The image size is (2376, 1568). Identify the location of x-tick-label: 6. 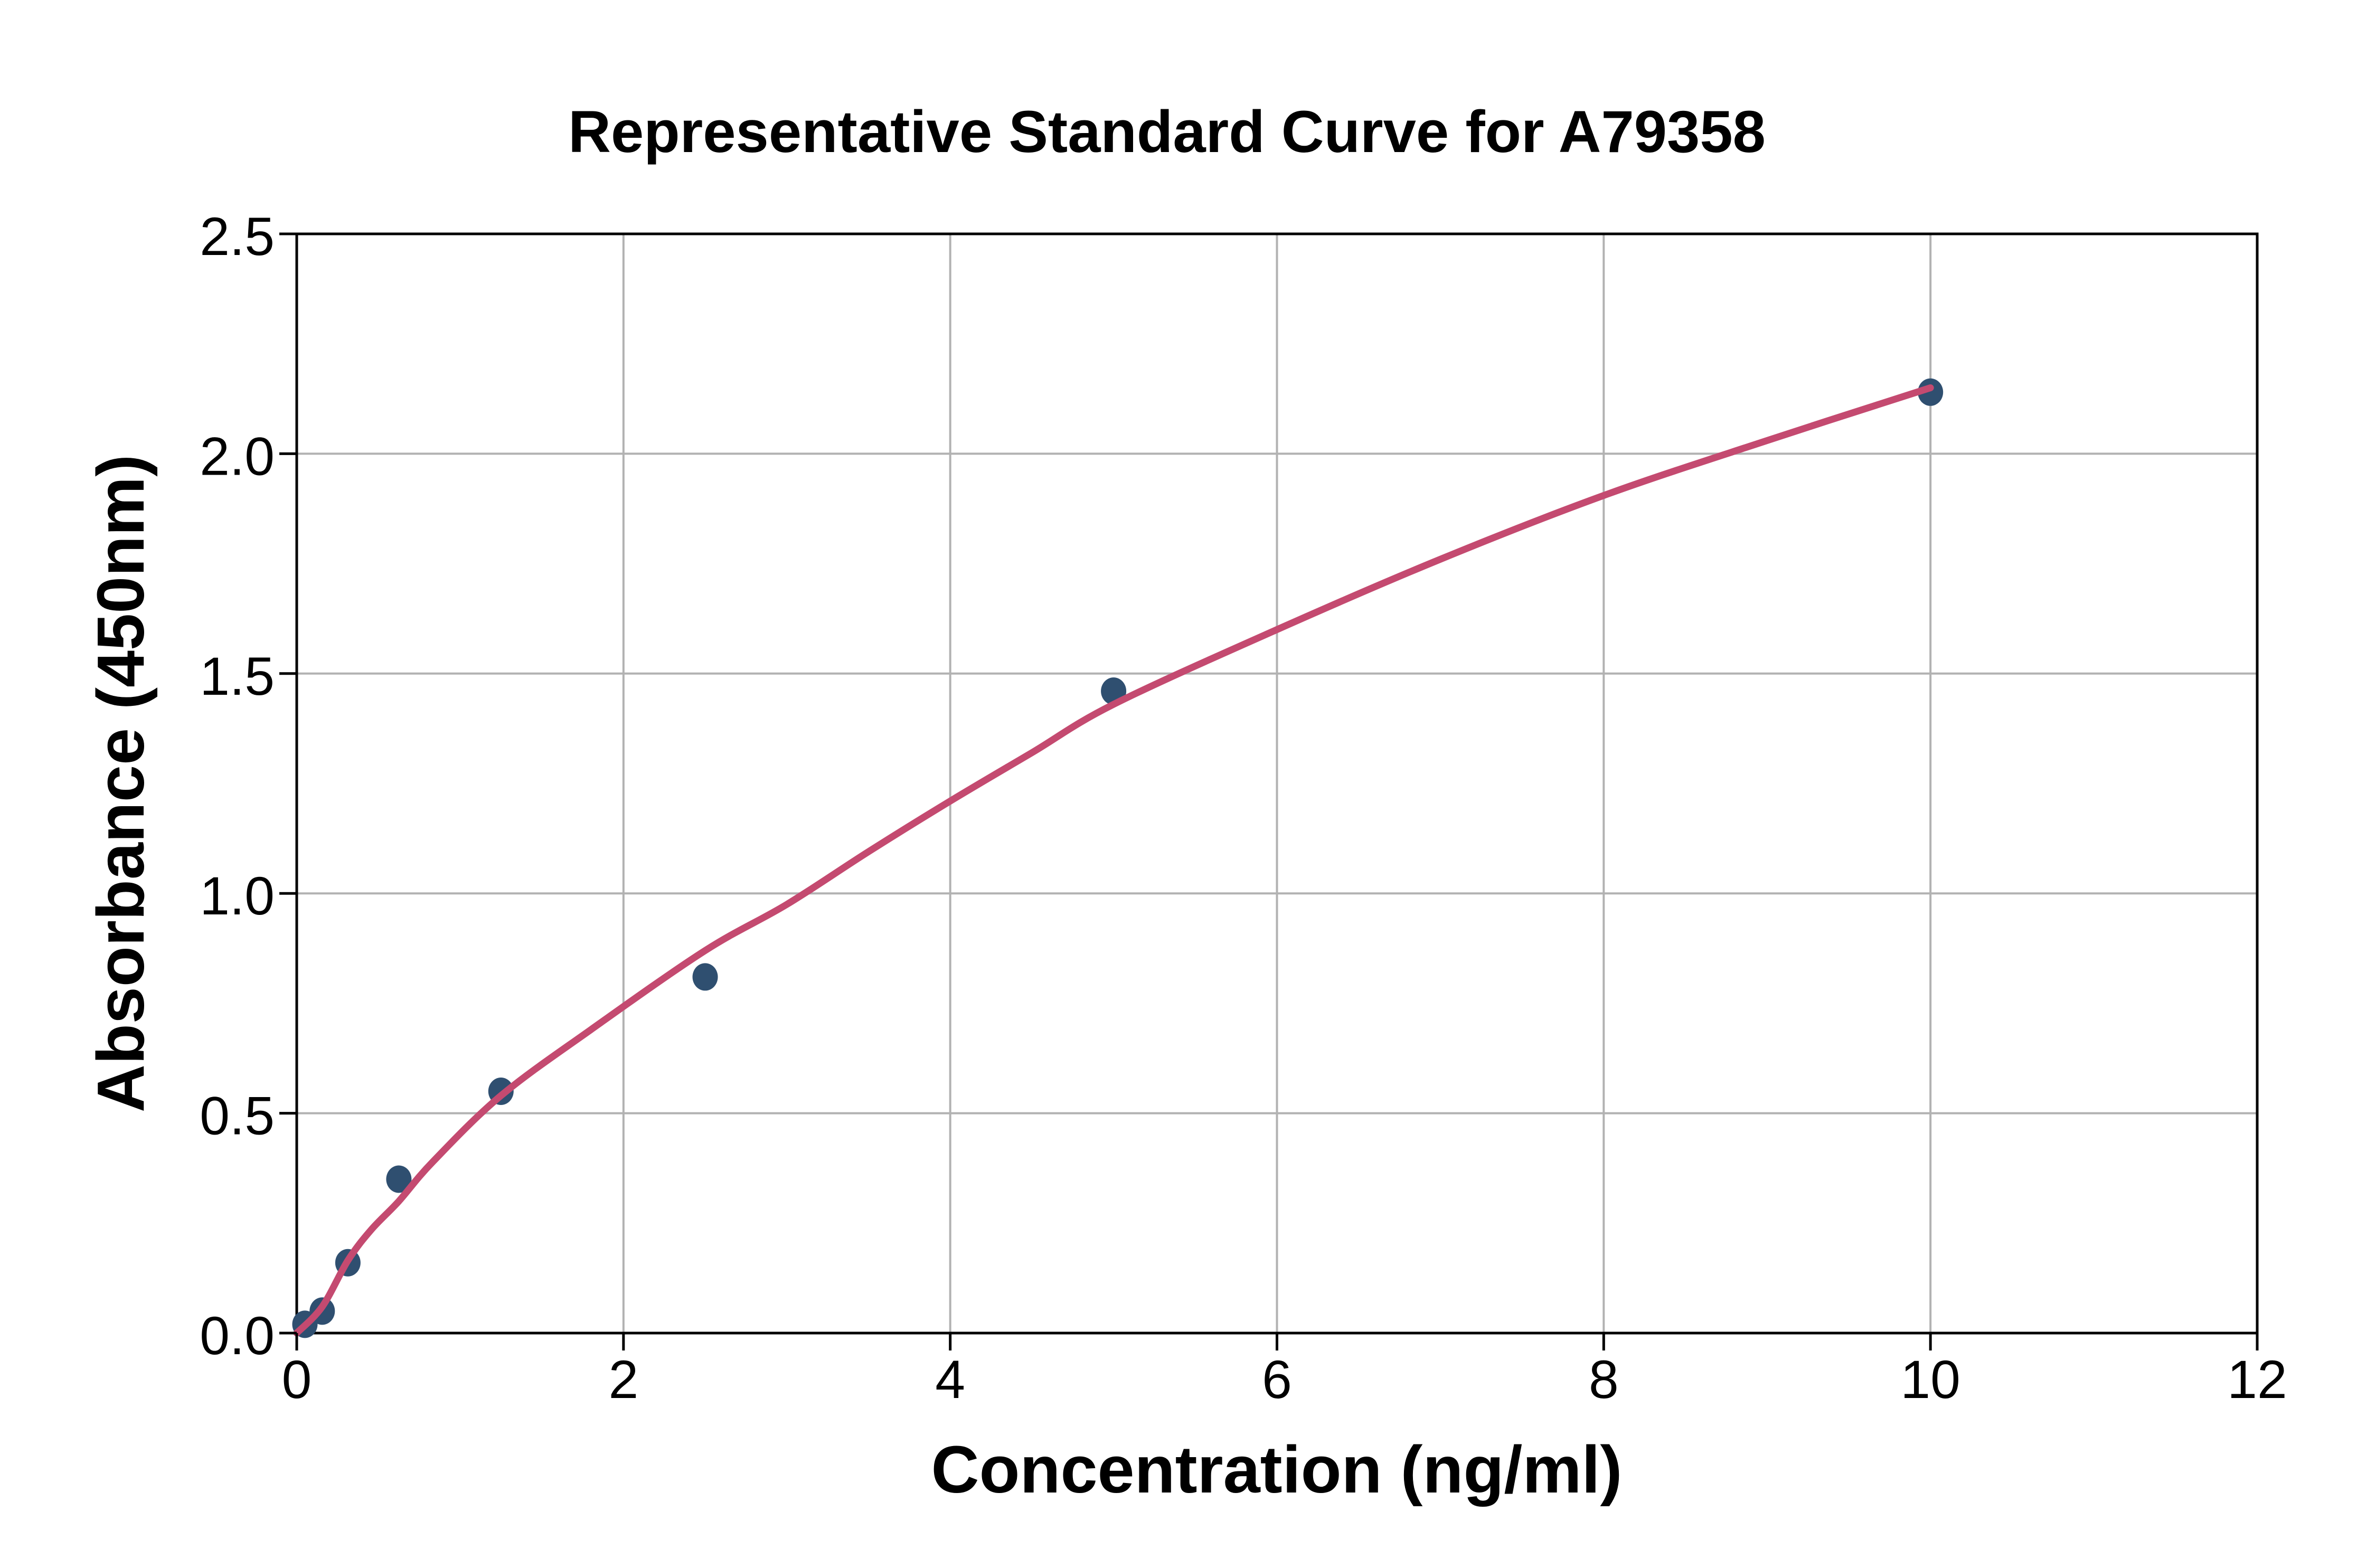
(1277, 1380).